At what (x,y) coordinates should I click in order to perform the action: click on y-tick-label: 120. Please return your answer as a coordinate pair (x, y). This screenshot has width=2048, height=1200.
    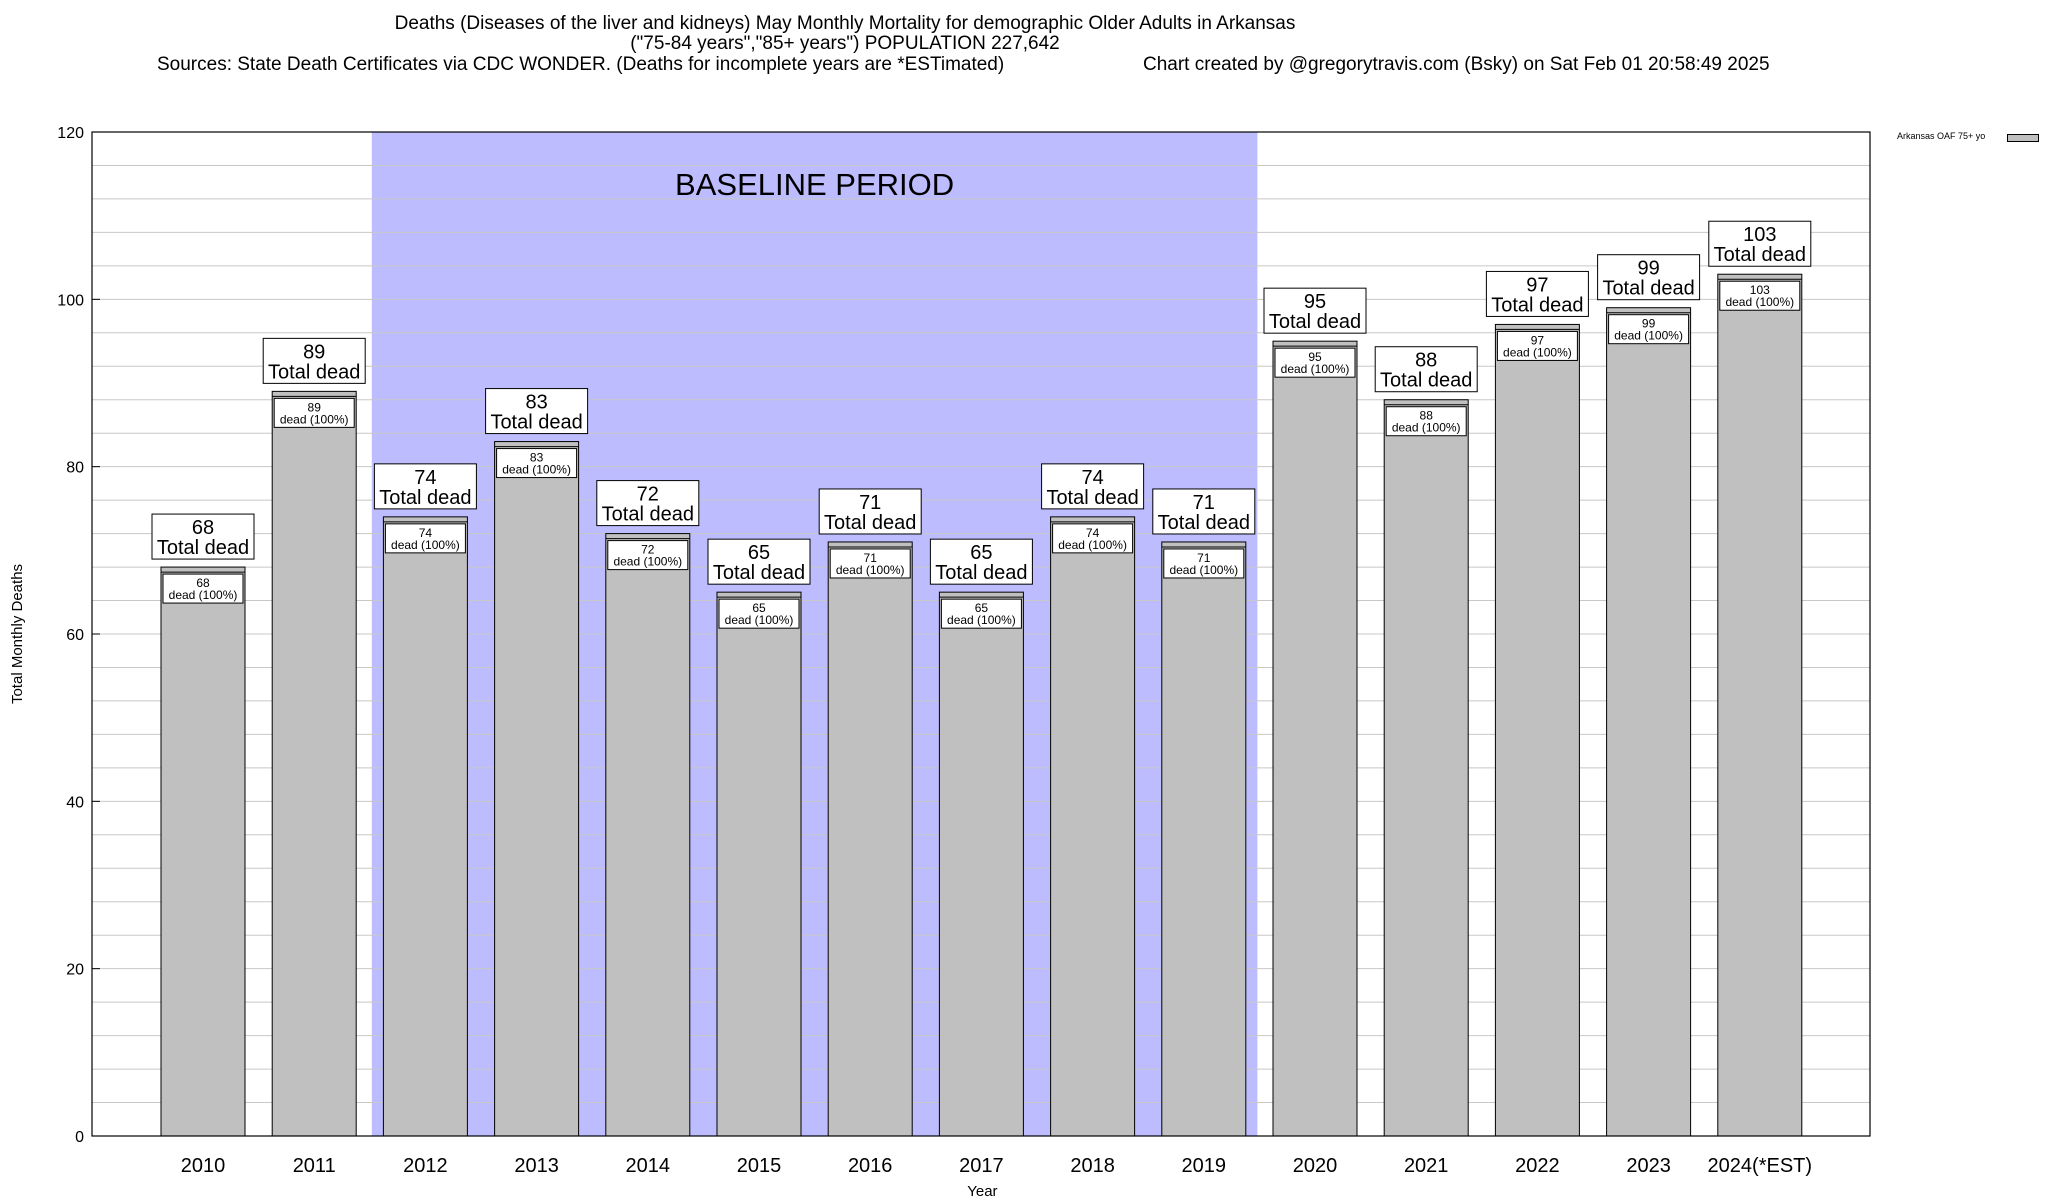
    Looking at the image, I should click on (70, 133).